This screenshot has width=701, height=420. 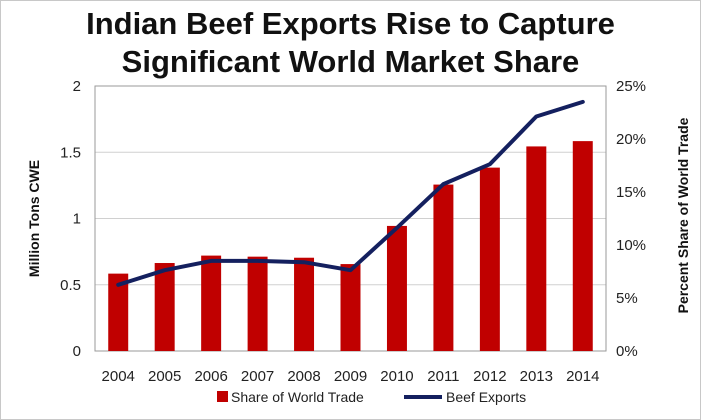 What do you see at coordinates (489, 376) in the screenshot?
I see `x-tick-label: 2012` at bounding box center [489, 376].